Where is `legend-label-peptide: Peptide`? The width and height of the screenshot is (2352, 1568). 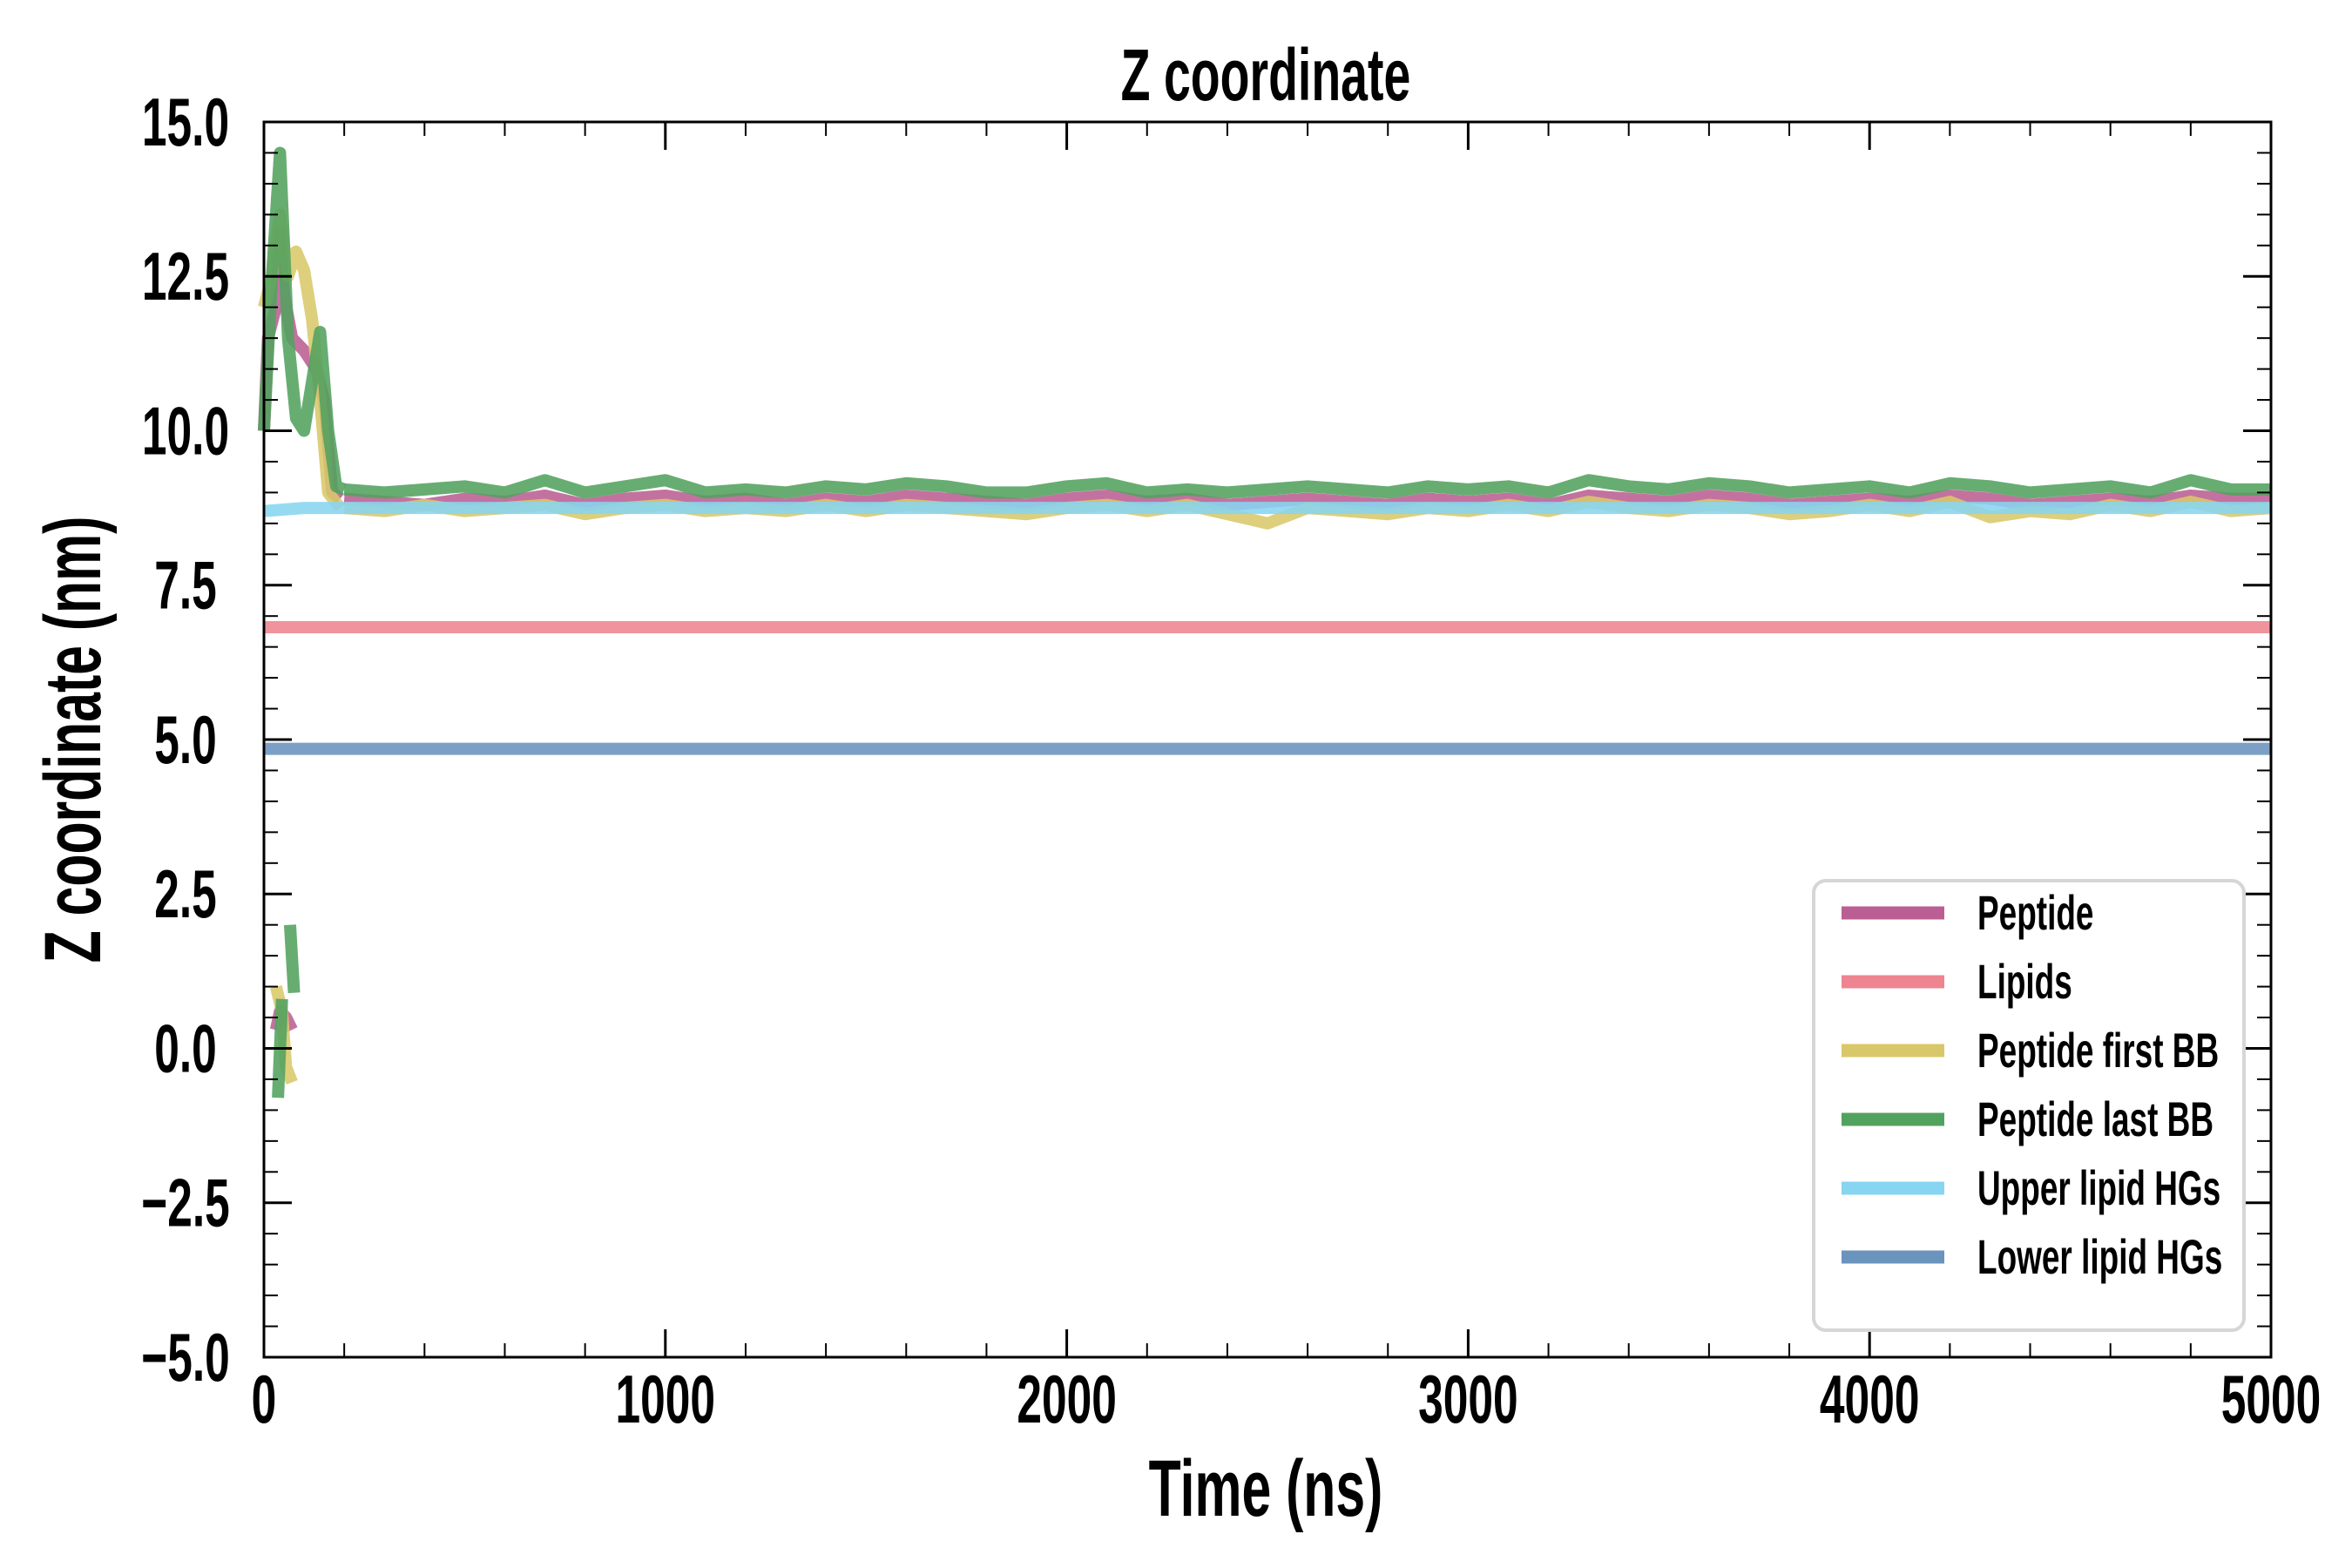 legend-label-peptide: Peptide is located at coordinates (2035, 914).